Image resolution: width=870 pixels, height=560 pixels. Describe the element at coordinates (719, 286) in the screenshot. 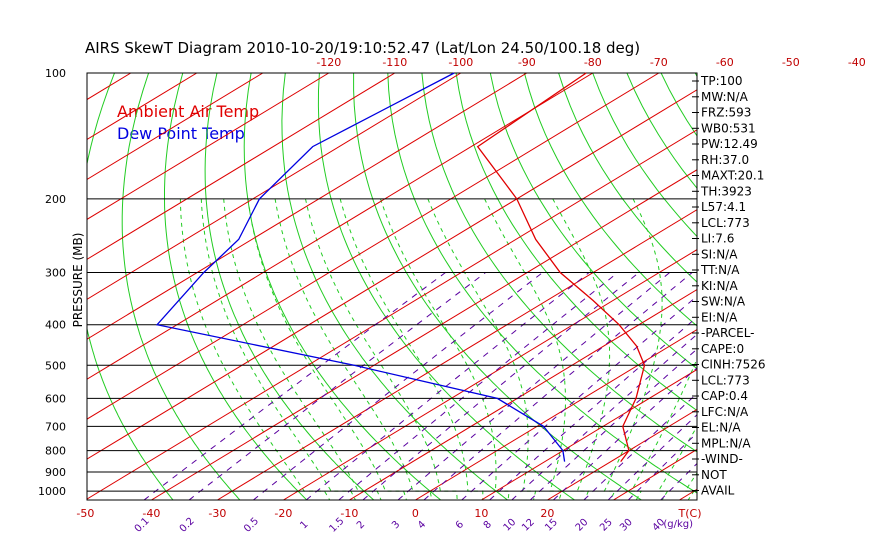

I see `index-label: KI:N/A` at that location.